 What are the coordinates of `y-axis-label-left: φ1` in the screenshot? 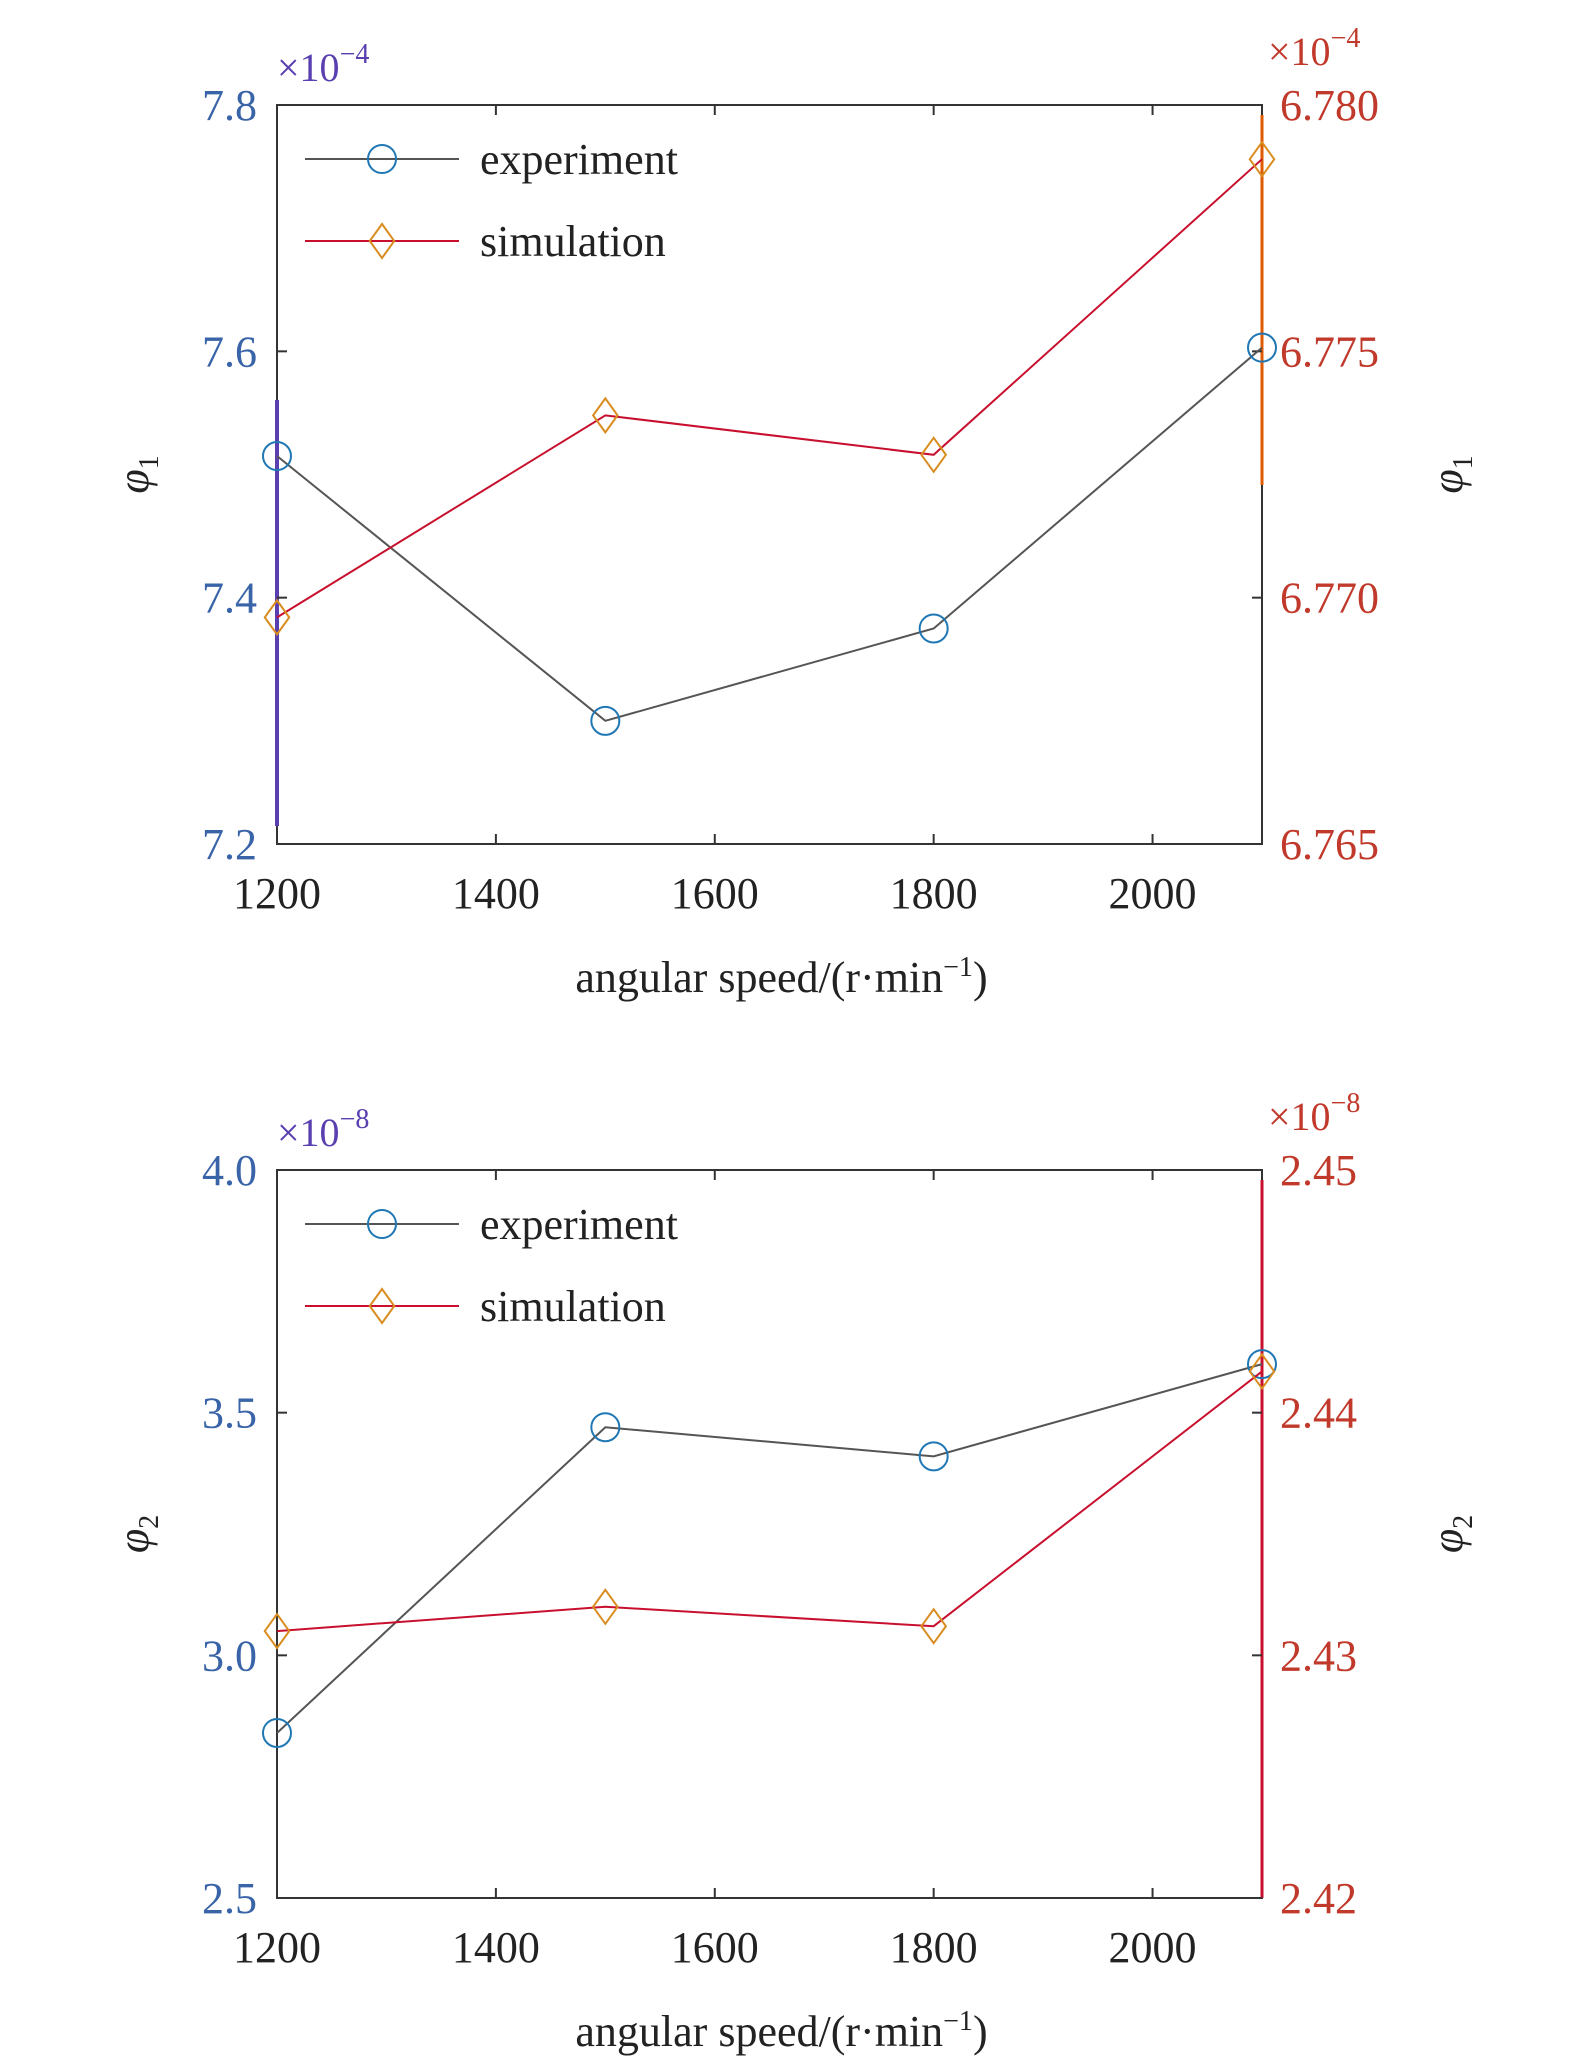 It's located at (137, 474).